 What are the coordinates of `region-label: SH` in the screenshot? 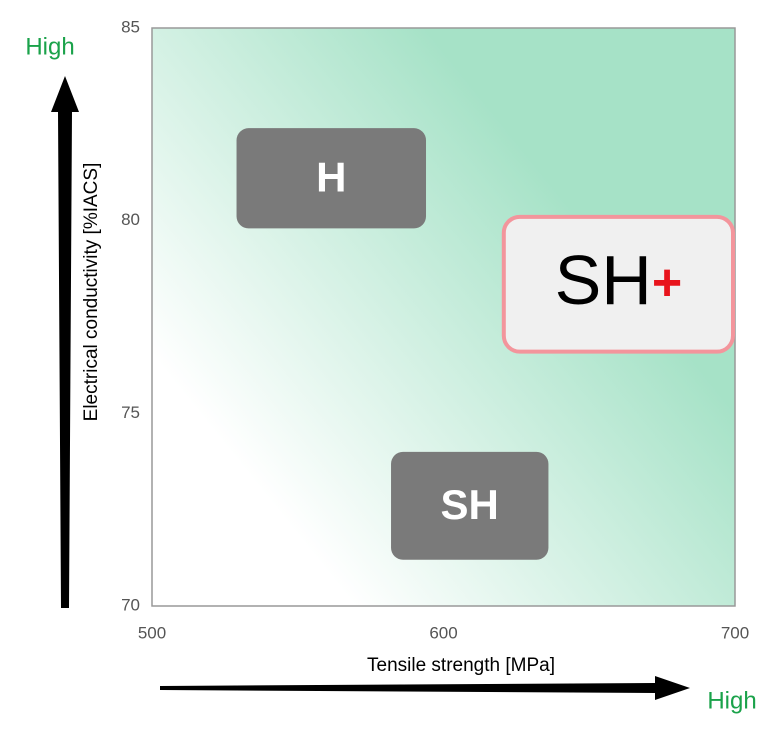 It's located at (470, 504).